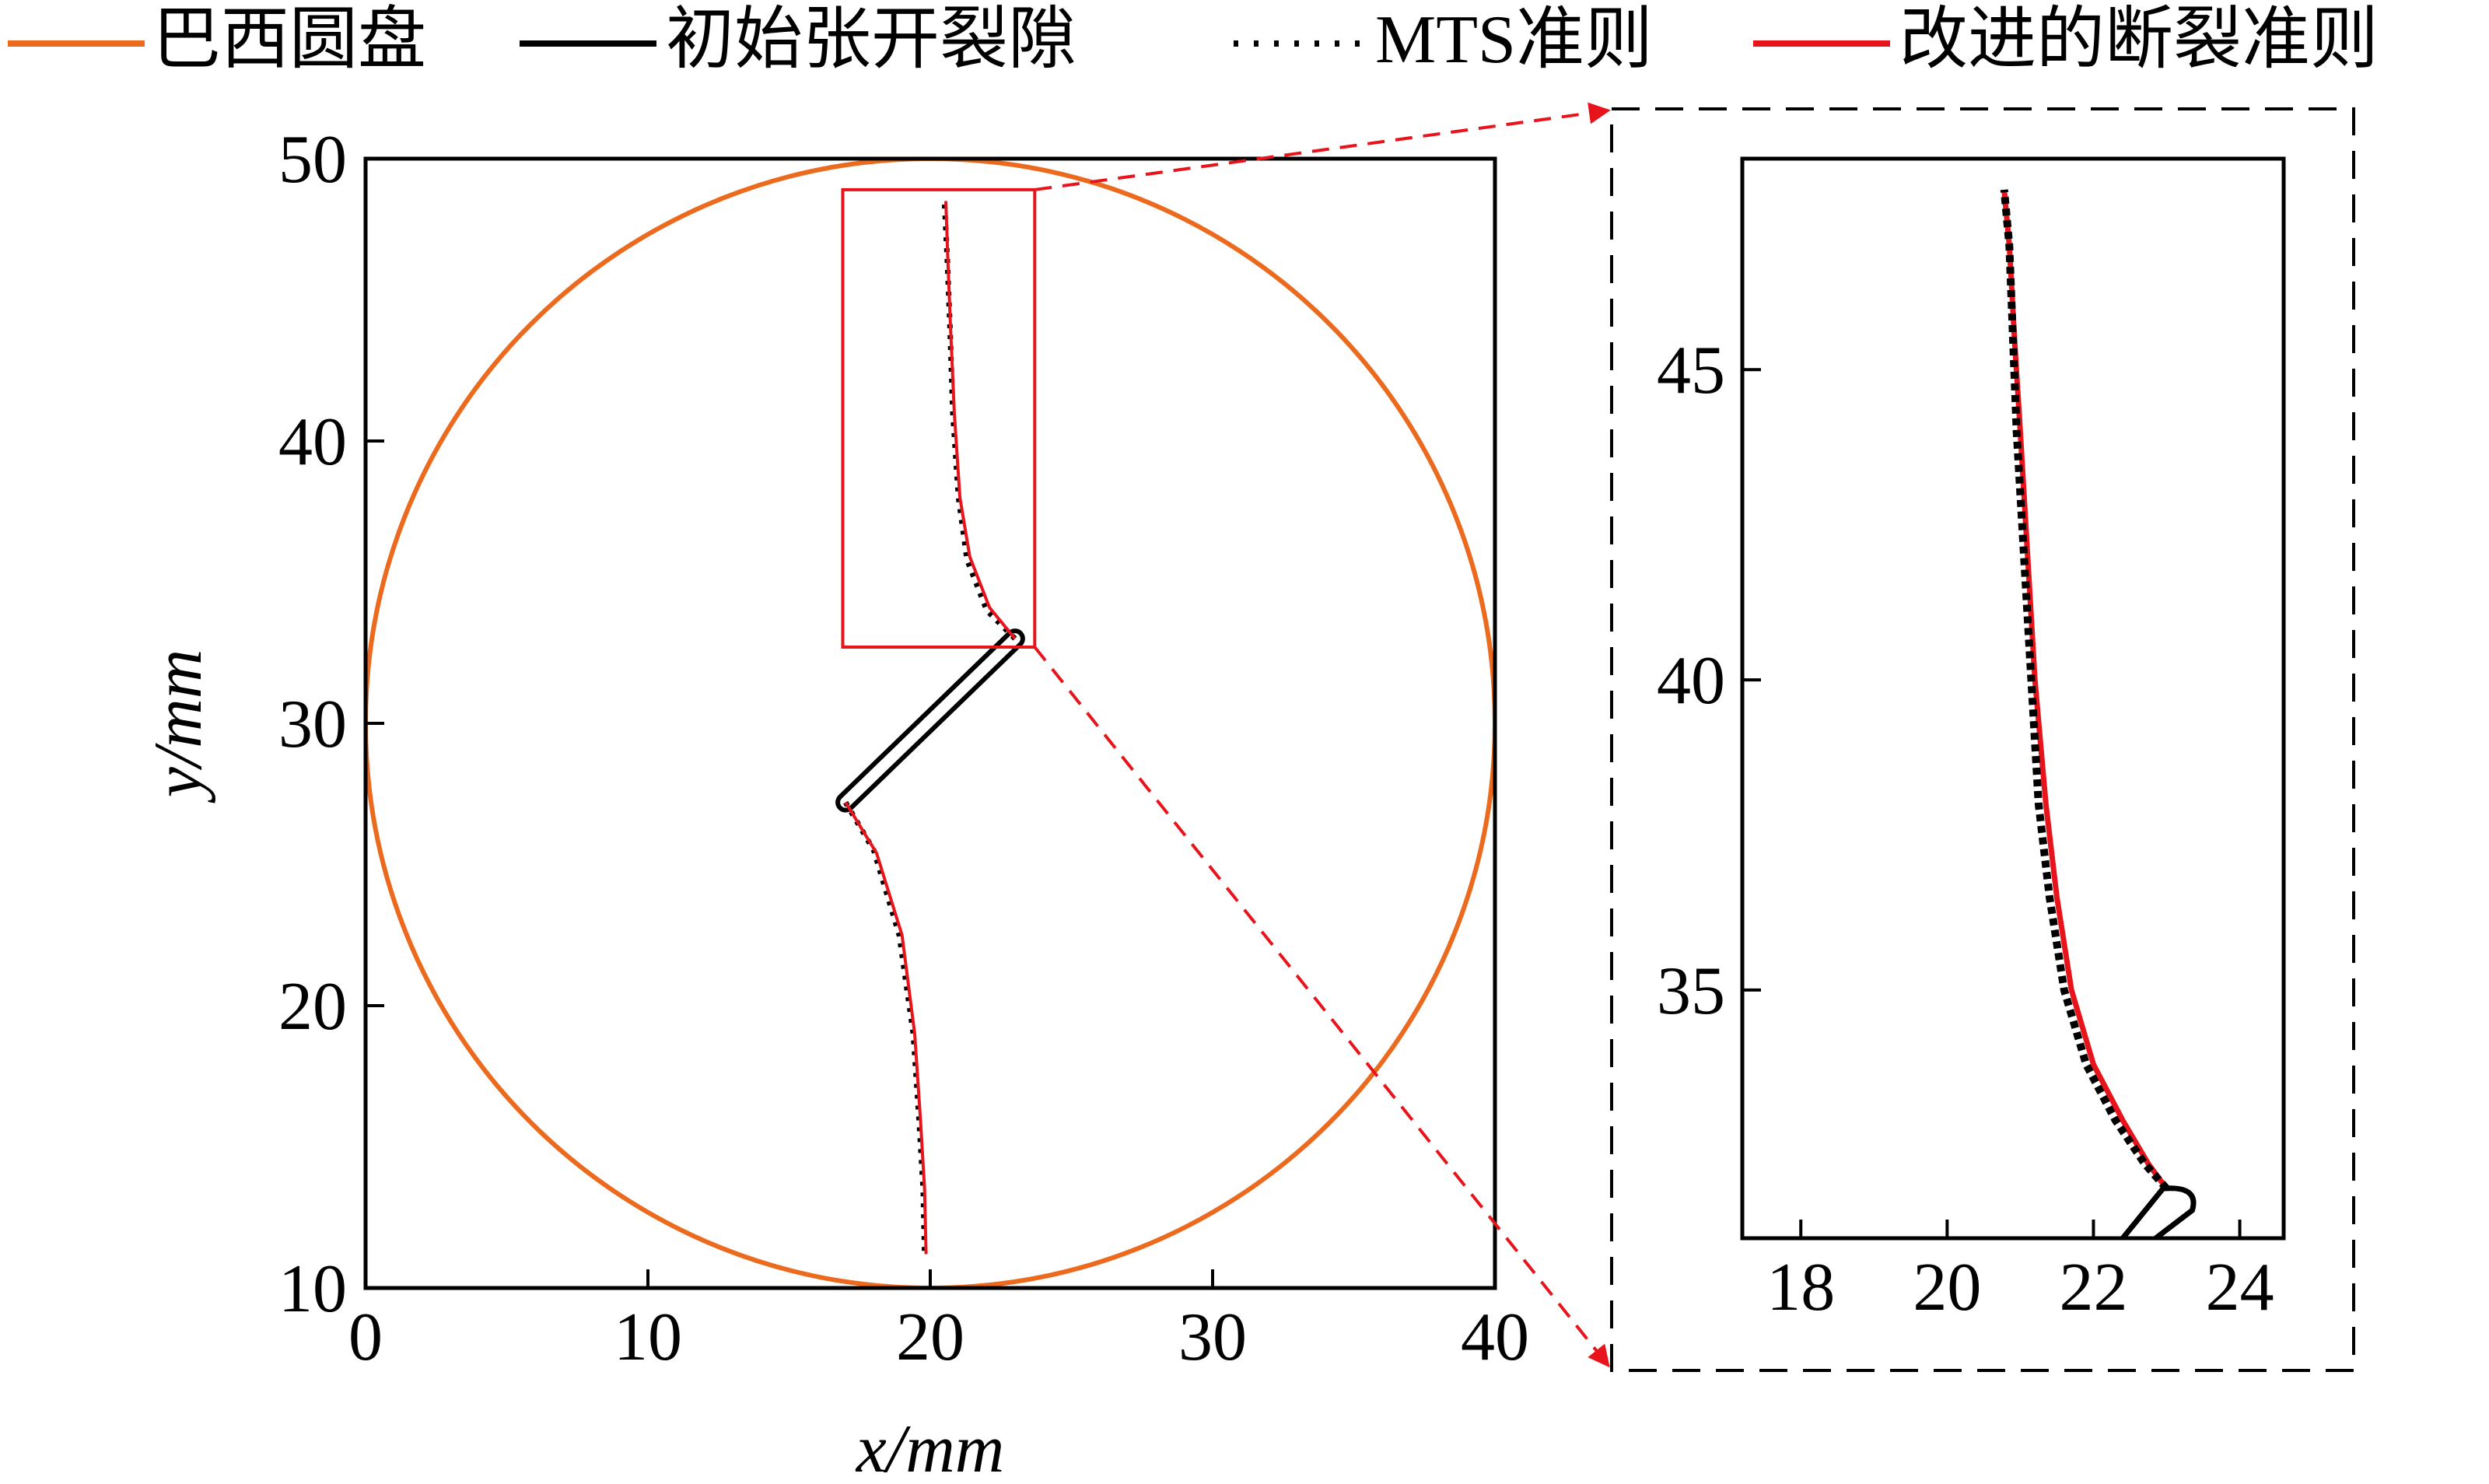  What do you see at coordinates (312, 725) in the screenshot?
I see `y-tick-label-30: 30` at bounding box center [312, 725].